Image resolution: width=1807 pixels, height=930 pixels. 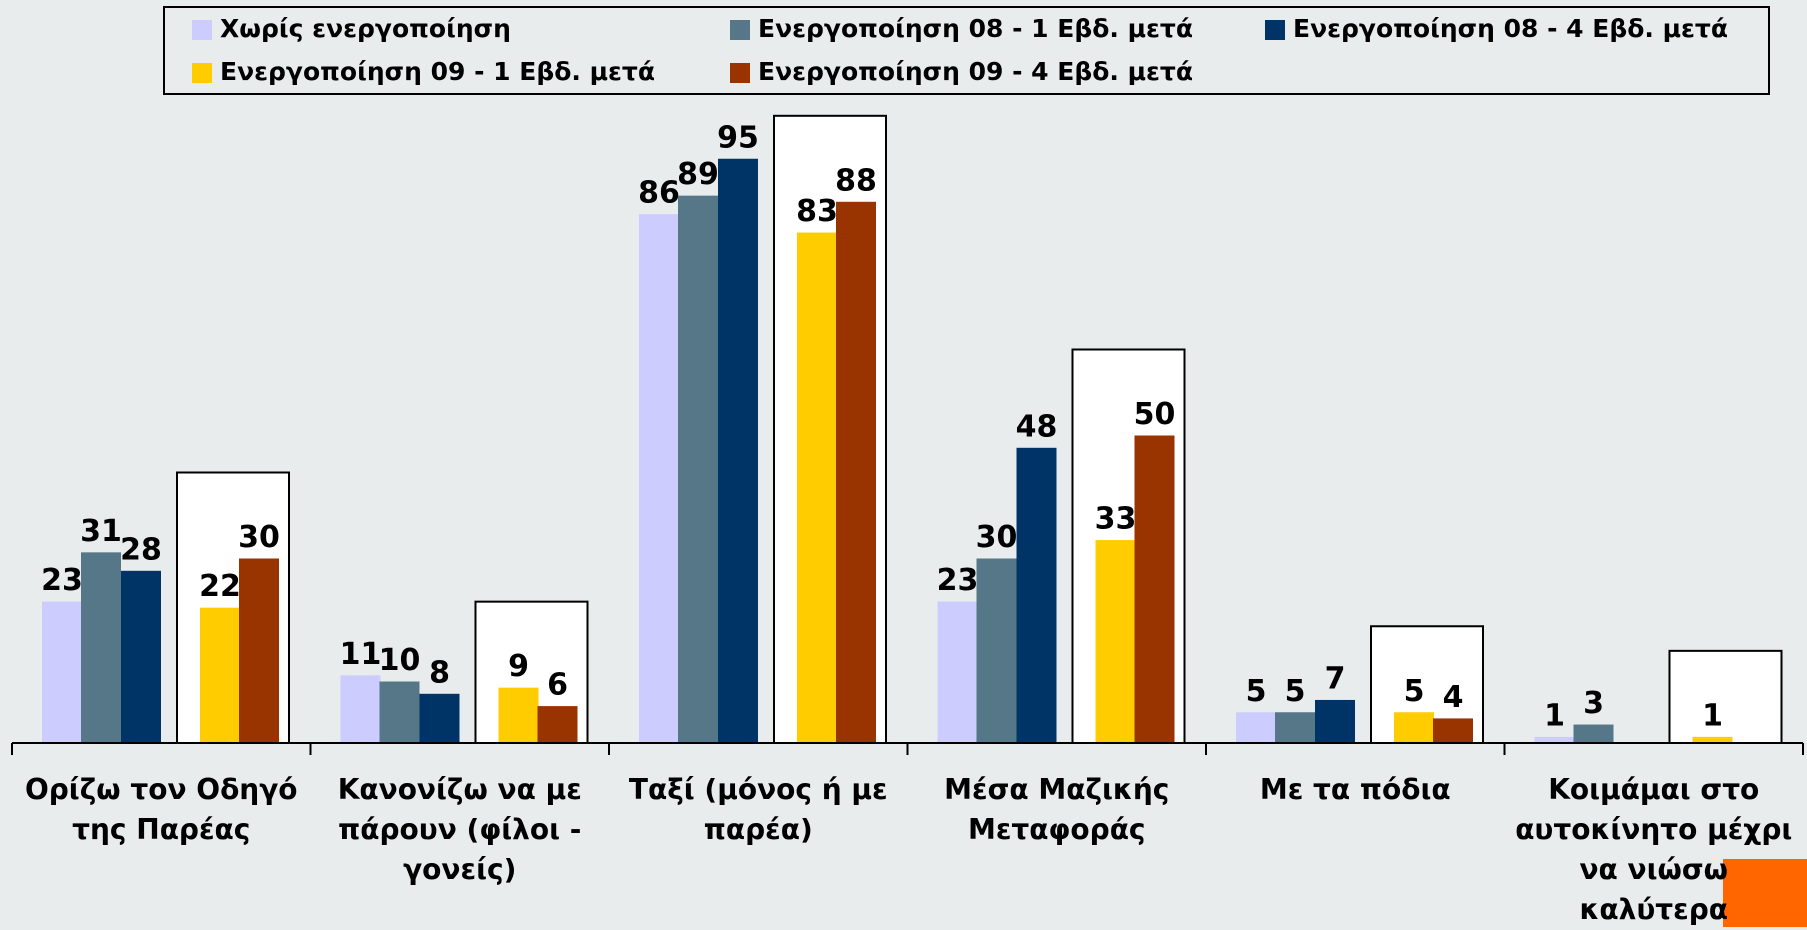 I want to click on legend-label: Ενεργοποίηση 08 - 1 Εβδ. μετά, so click(x=975, y=28).